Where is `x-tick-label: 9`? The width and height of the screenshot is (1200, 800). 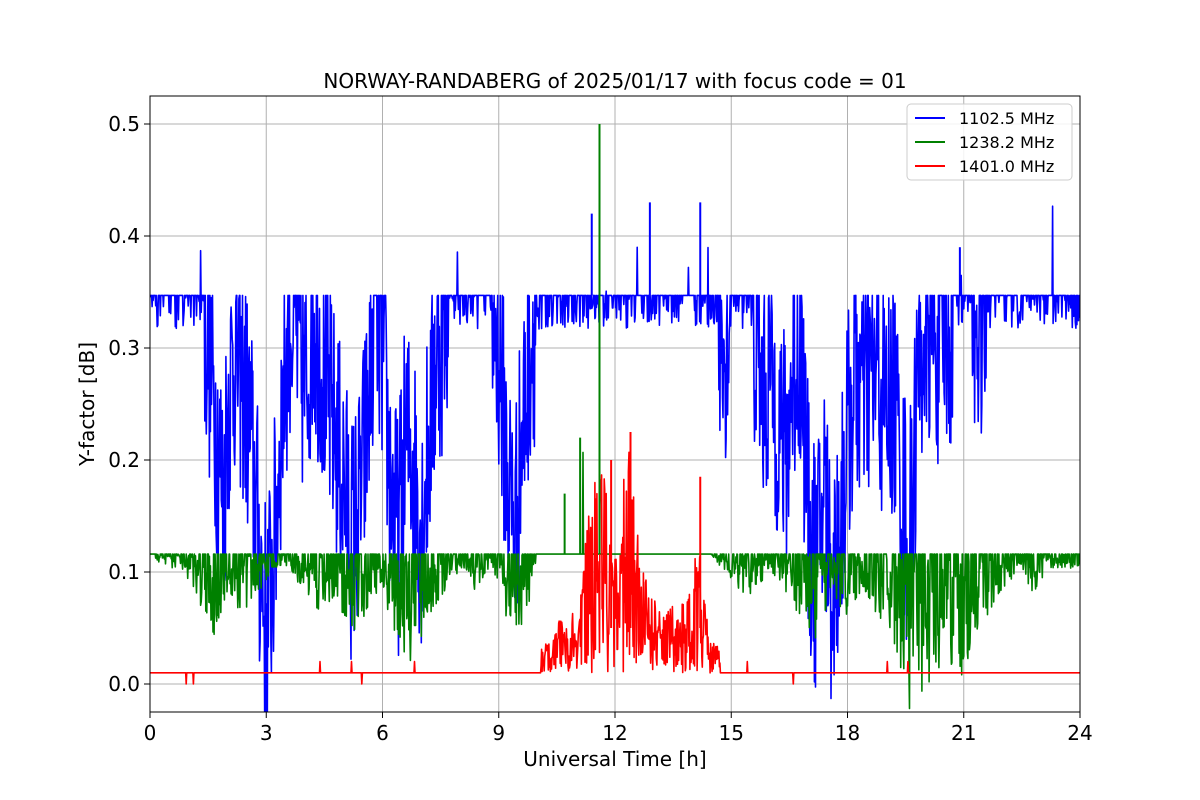
x-tick-label: 9 is located at coordinates (498, 733).